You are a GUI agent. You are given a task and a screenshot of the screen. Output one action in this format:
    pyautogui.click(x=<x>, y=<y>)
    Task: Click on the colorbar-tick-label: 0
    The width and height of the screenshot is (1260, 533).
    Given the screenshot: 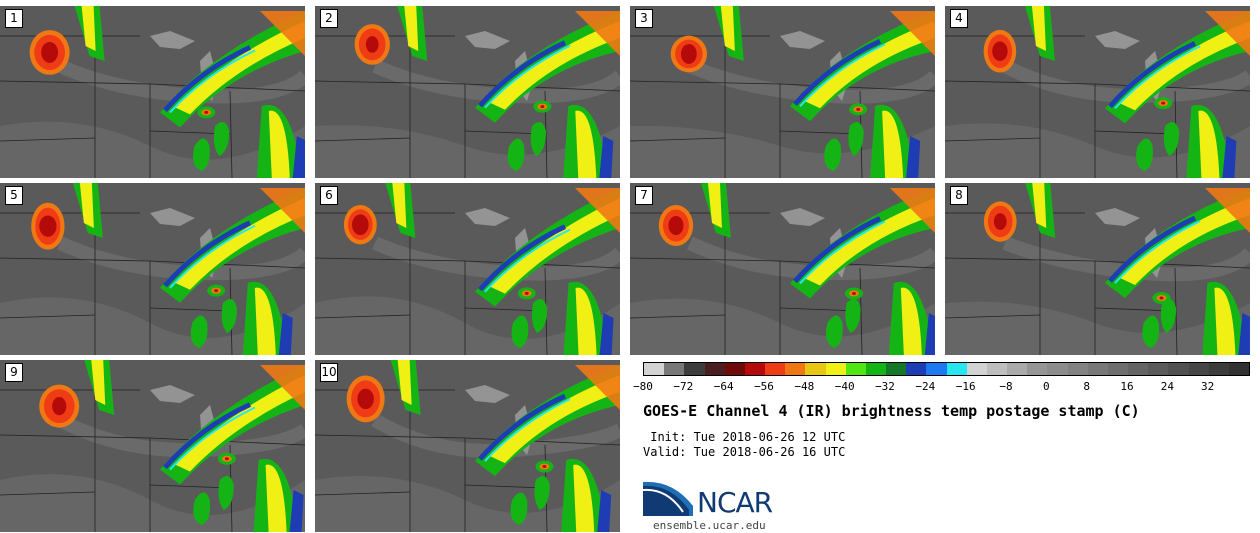 What is the action you would take?
    pyautogui.click(x=1046, y=386)
    